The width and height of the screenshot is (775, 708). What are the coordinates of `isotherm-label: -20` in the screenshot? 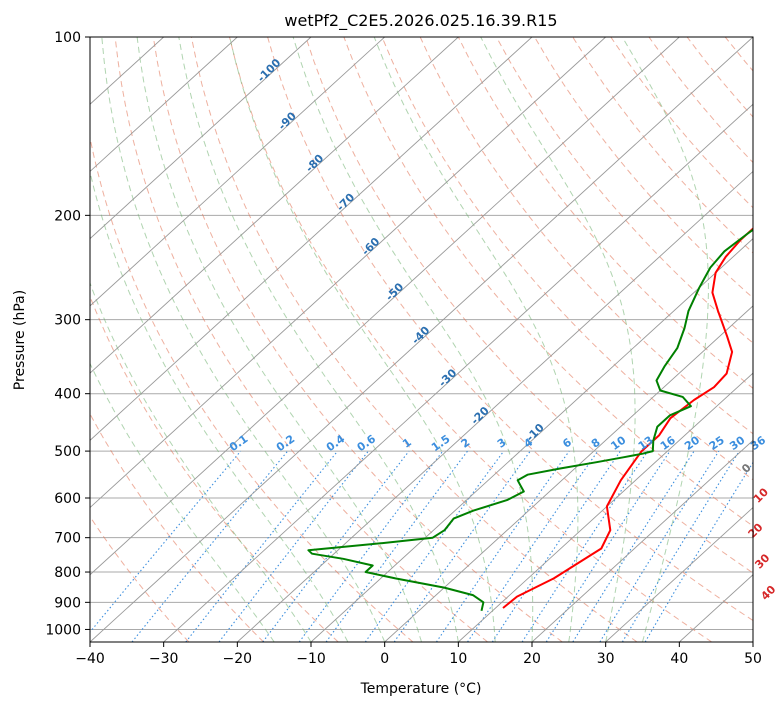 It's located at (479, 415).